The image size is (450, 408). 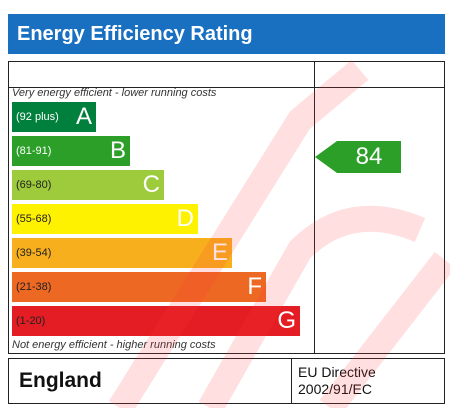 What do you see at coordinates (337, 372) in the screenshot?
I see `directive-line-1: EU Directive` at bounding box center [337, 372].